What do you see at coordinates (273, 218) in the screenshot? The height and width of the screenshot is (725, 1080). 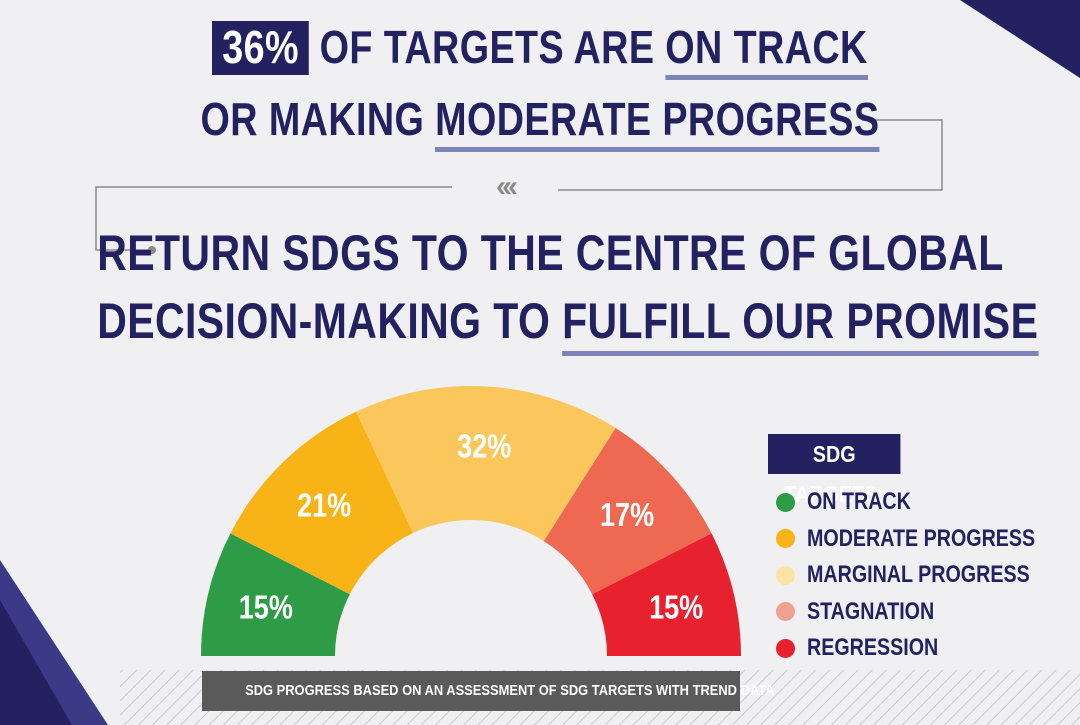 I see `connector-left` at bounding box center [273, 218].